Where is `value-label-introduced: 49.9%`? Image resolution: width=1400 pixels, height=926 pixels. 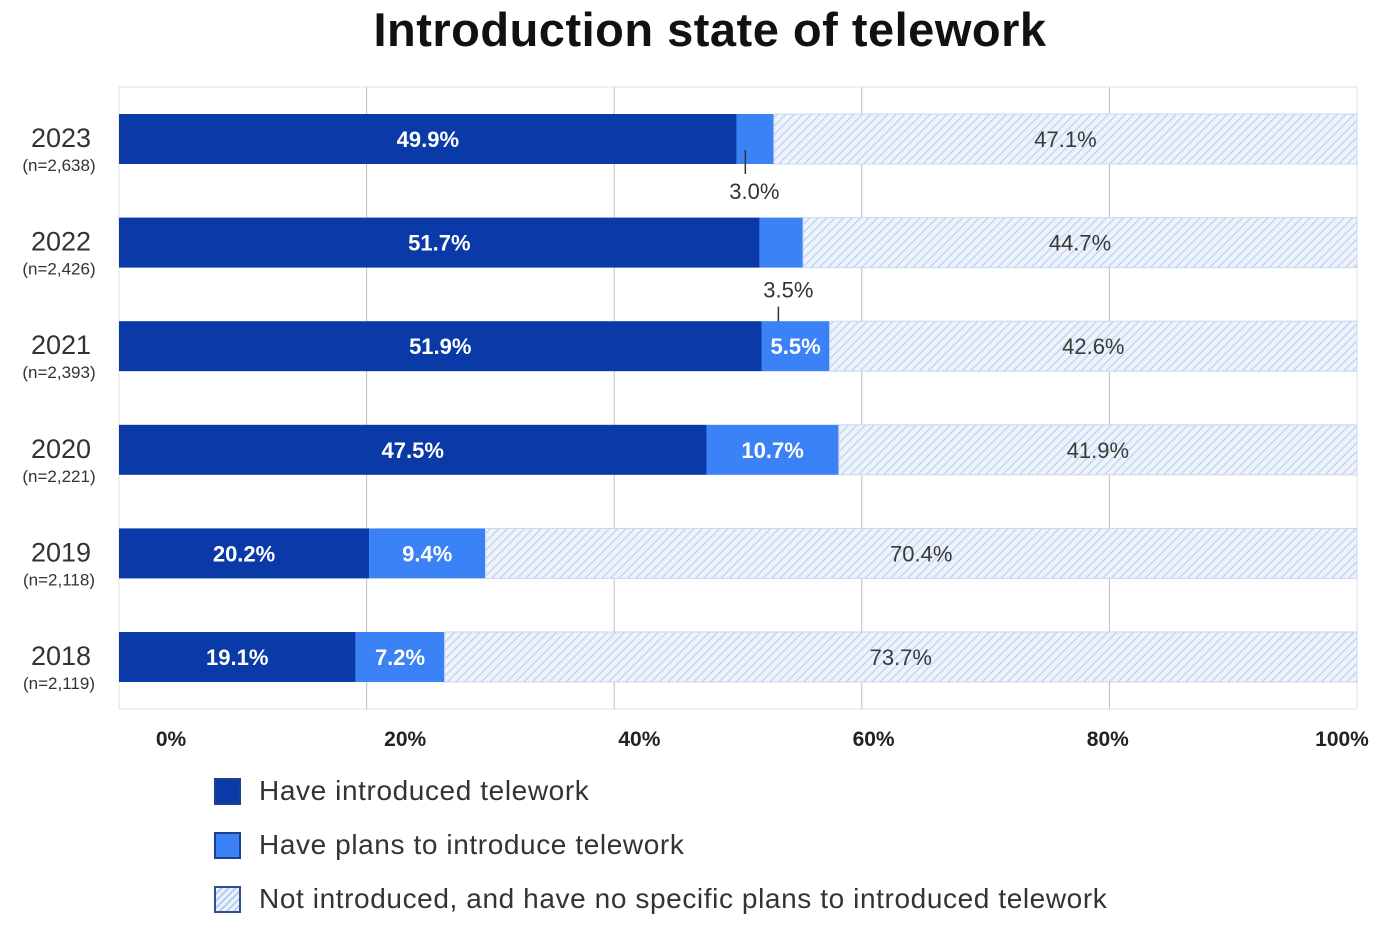 value-label-introduced: 49.9% is located at coordinates (428, 139).